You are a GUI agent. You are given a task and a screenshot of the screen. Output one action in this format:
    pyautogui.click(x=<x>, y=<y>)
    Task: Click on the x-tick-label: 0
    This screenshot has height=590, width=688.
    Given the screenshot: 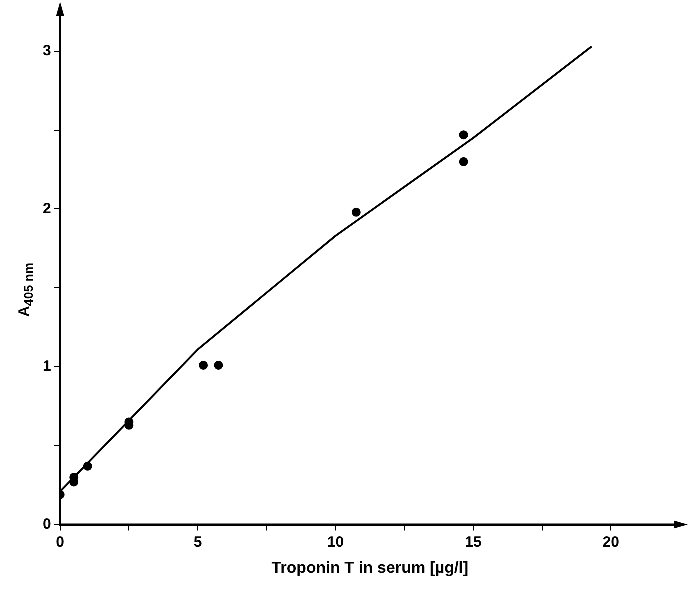 What is the action you would take?
    pyautogui.click(x=60, y=542)
    